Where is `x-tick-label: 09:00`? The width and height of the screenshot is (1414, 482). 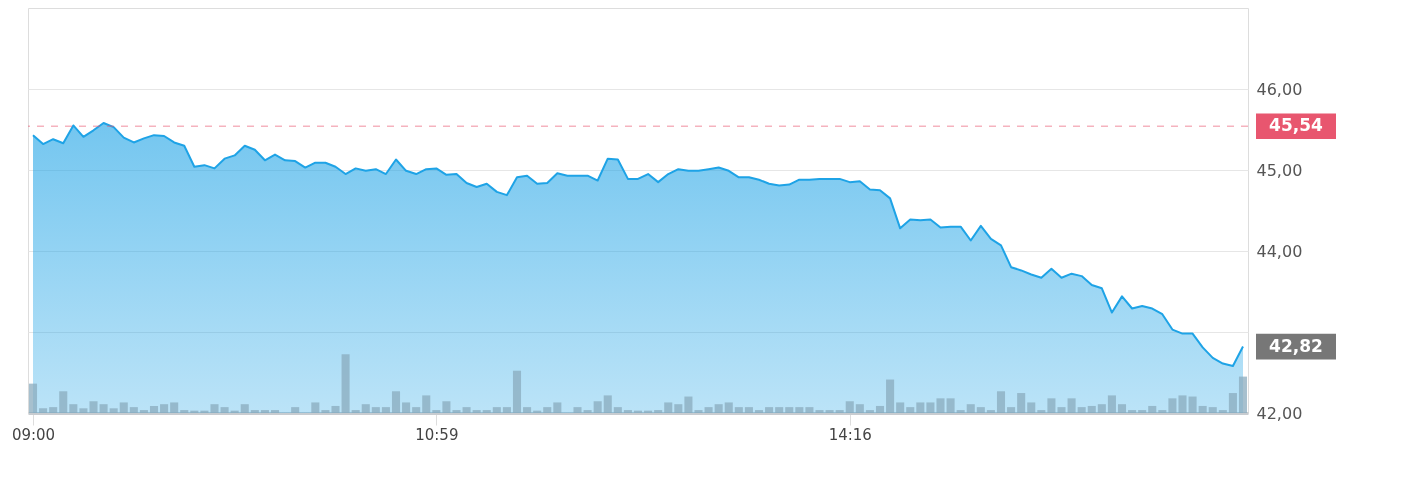
x-tick-label: 09:00 is located at coordinates (33, 434).